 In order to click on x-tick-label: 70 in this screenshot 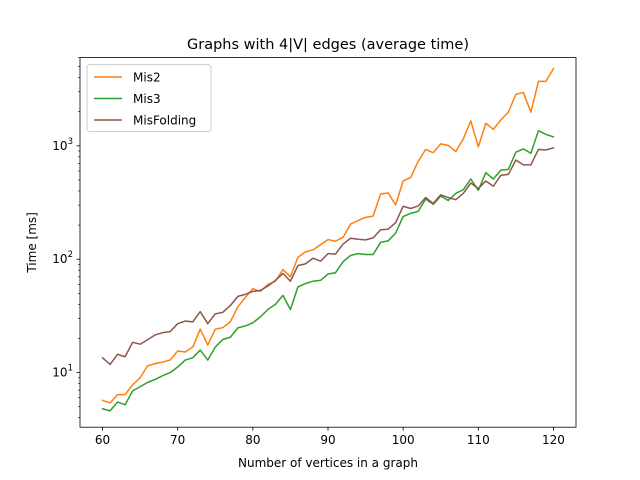, I will do `click(177, 440)`.